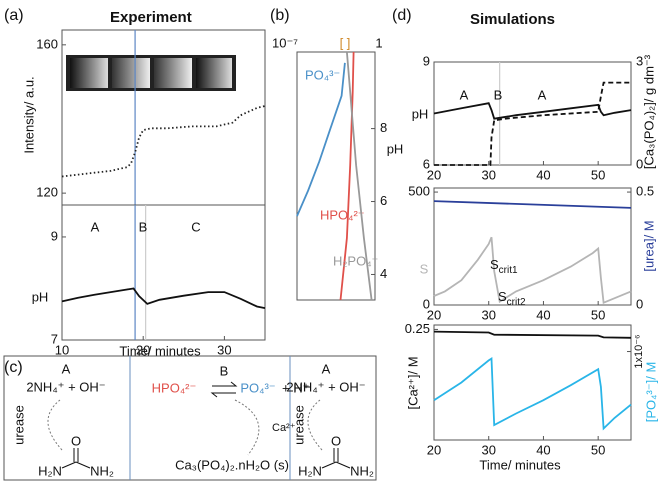 The width and height of the screenshot is (662, 483). What do you see at coordinates (426, 163) in the screenshot?
I see `y-tick-label: 6` at bounding box center [426, 163].